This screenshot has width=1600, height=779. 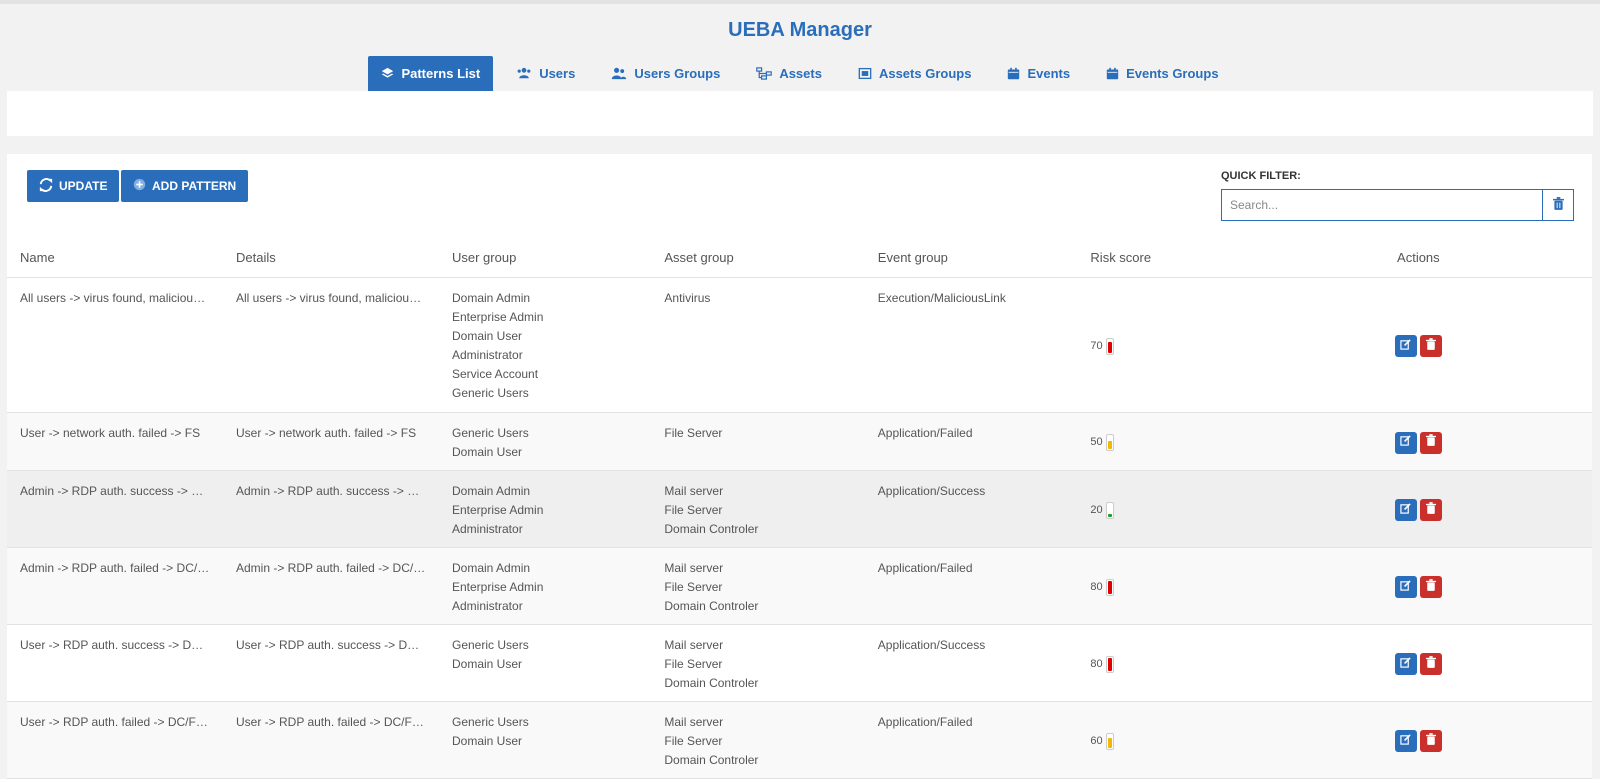 I want to click on column-header-details: Details, so click(x=331, y=258).